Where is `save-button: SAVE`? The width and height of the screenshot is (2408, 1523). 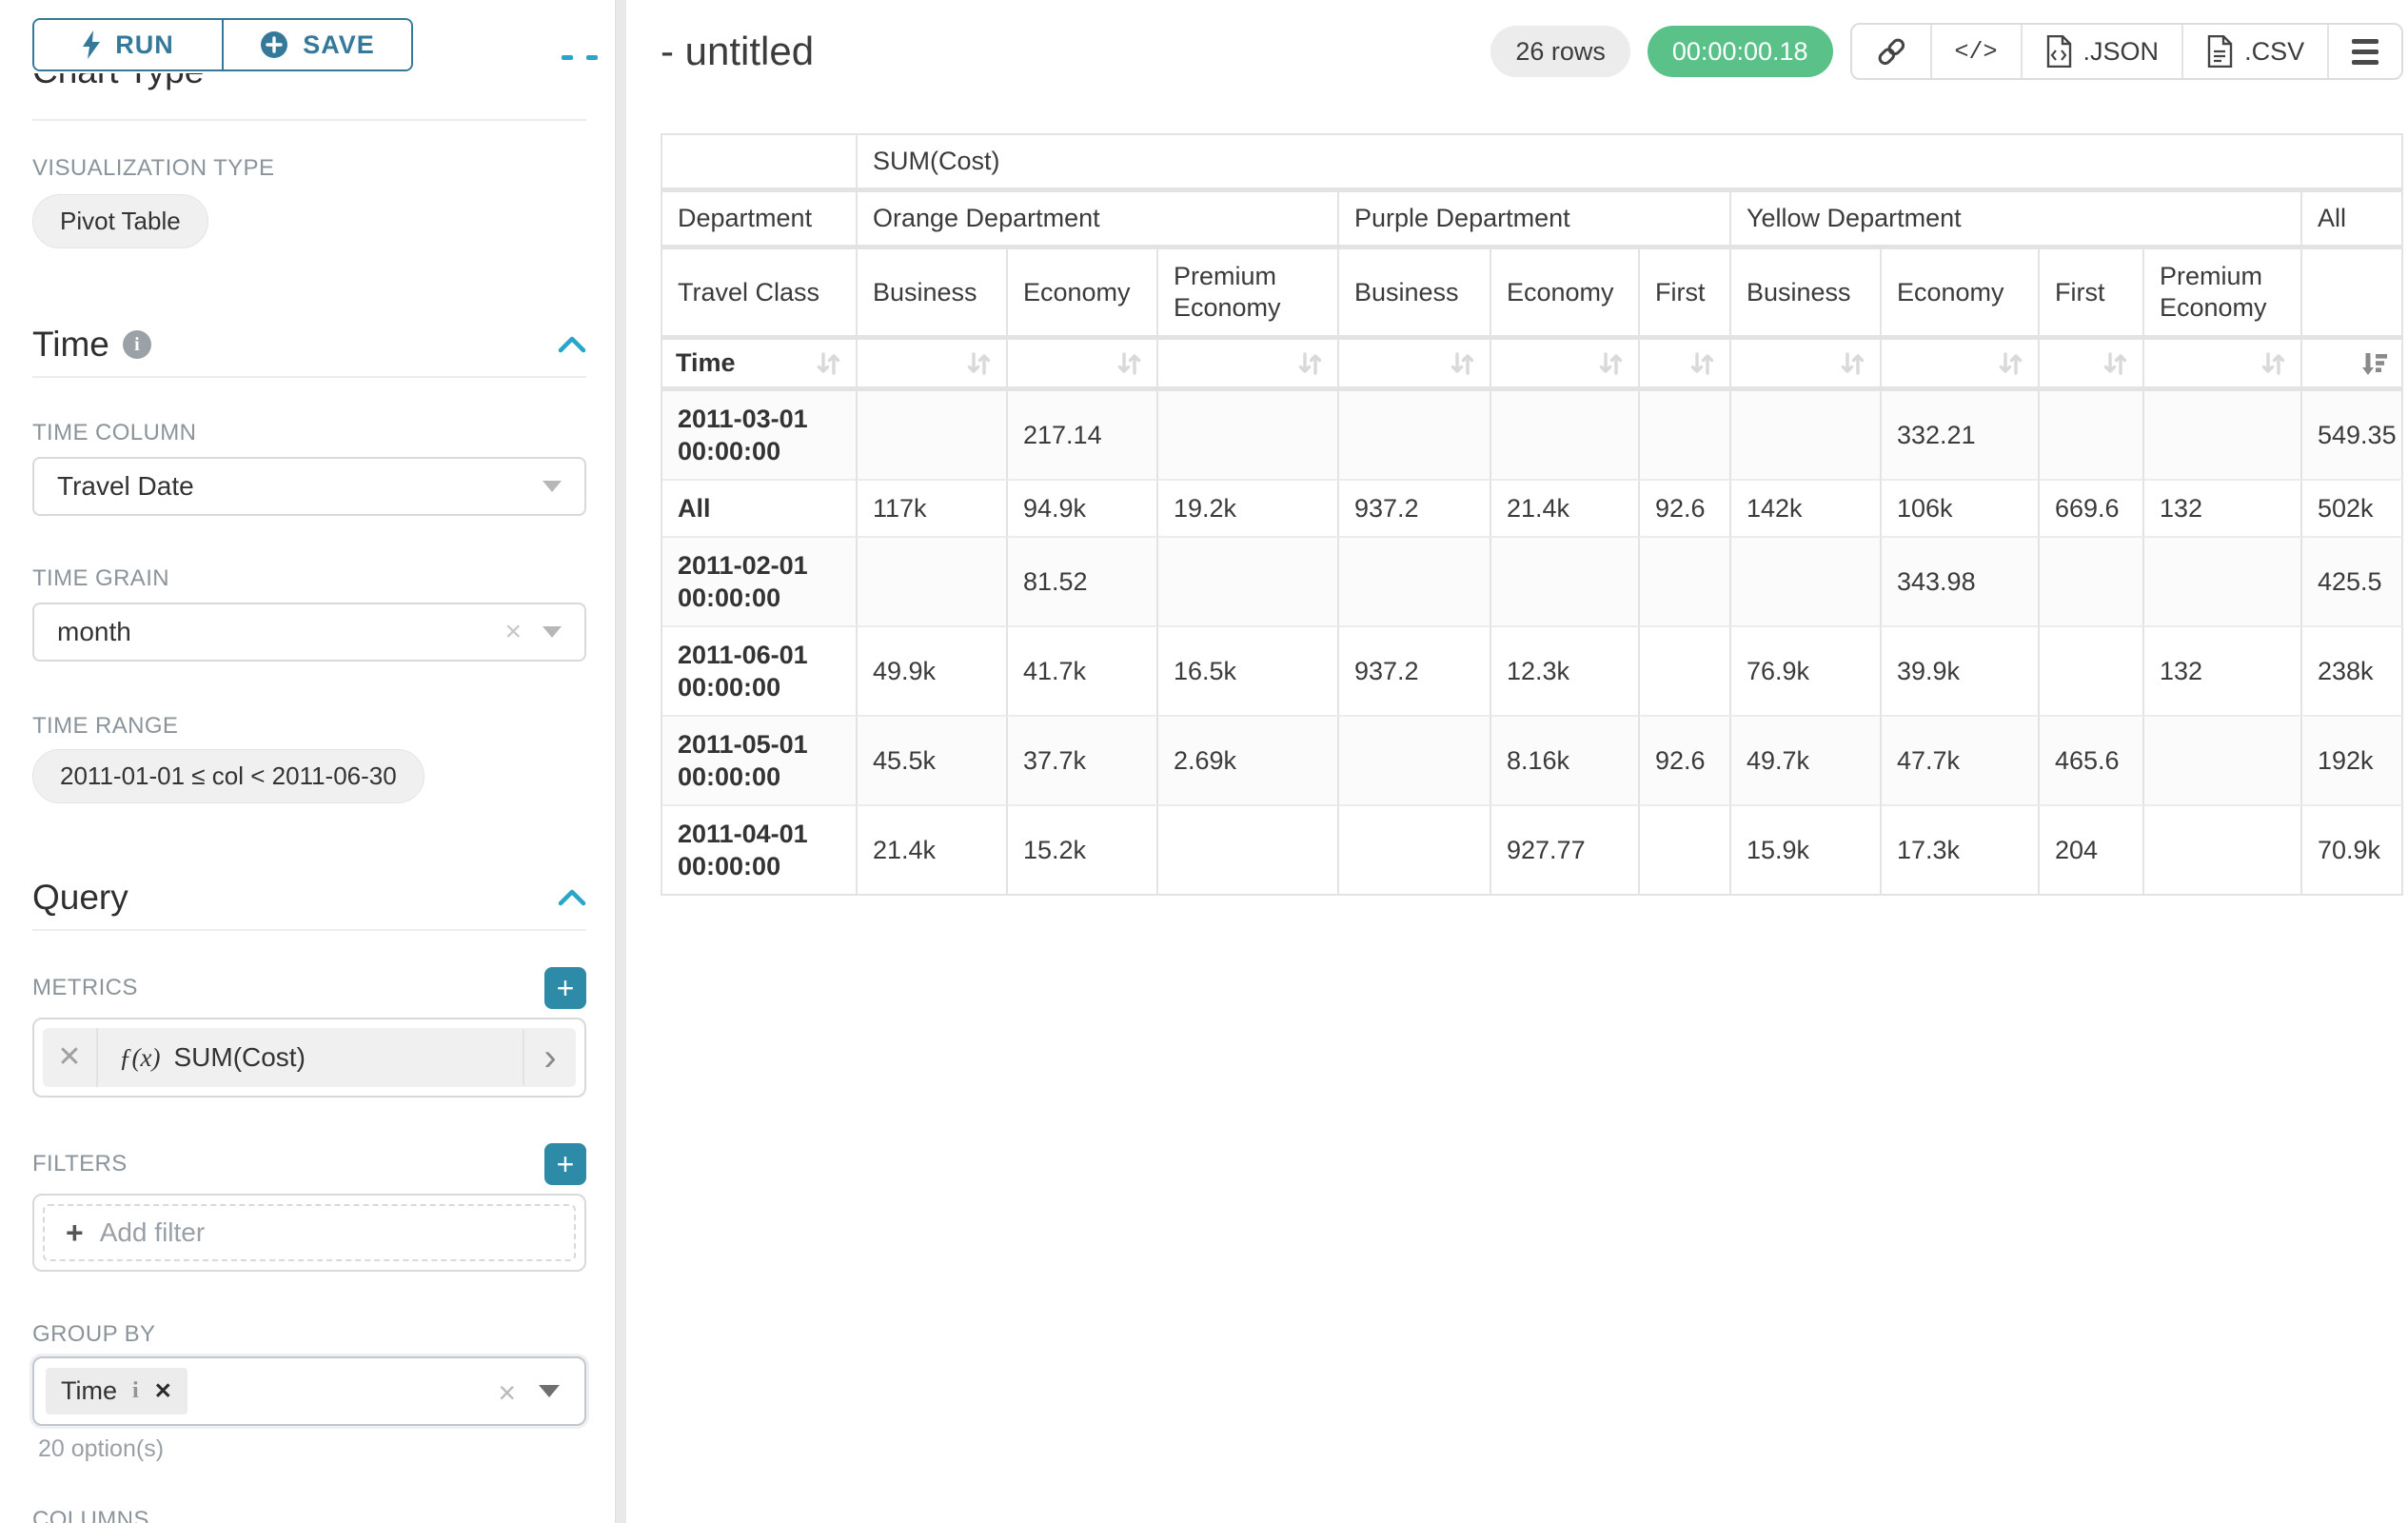
save-button: SAVE is located at coordinates (316, 45).